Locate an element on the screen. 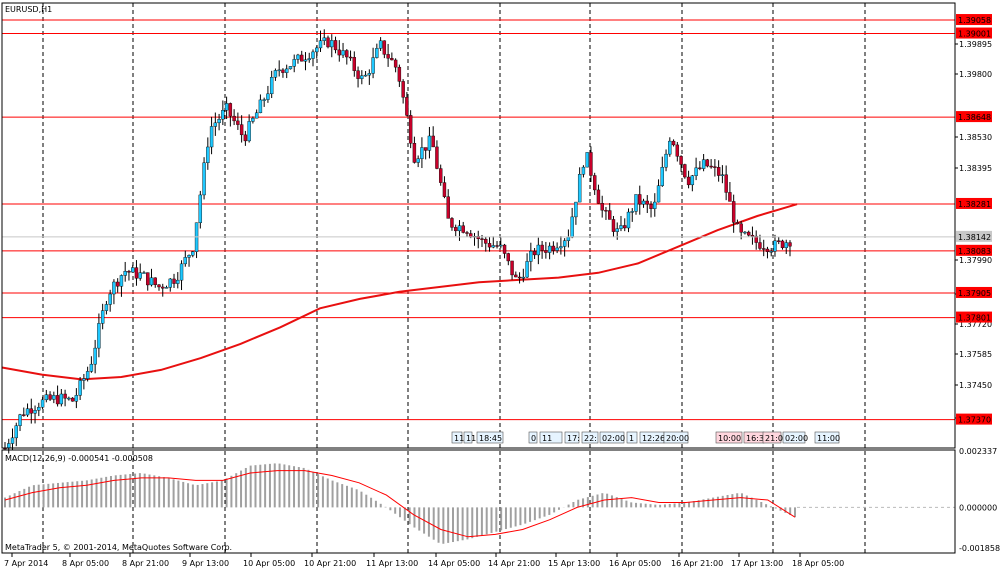 The image size is (1000, 574). event-marker-label: 1 is located at coordinates (631, 438).